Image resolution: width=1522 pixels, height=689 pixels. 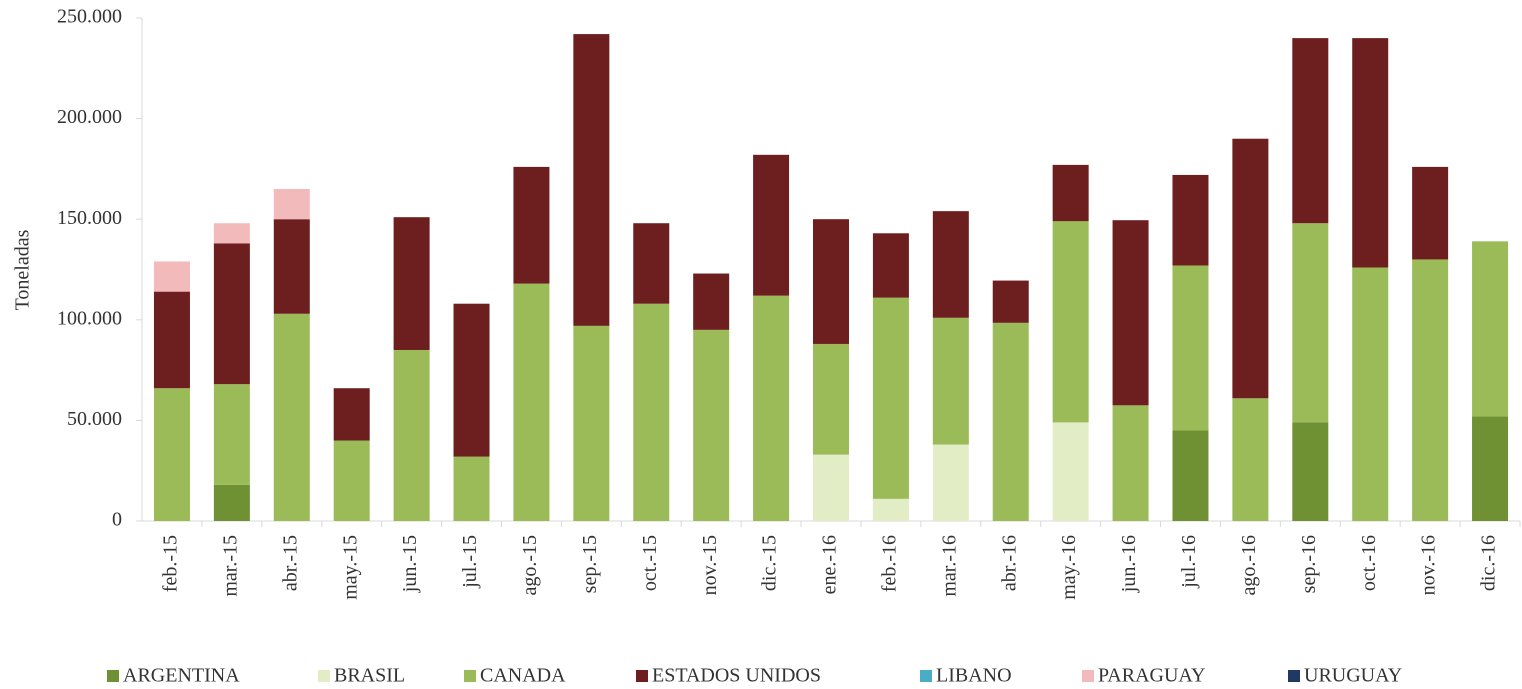 What do you see at coordinates (290, 563) in the screenshot?
I see `x-tick-label: abr.-15` at bounding box center [290, 563].